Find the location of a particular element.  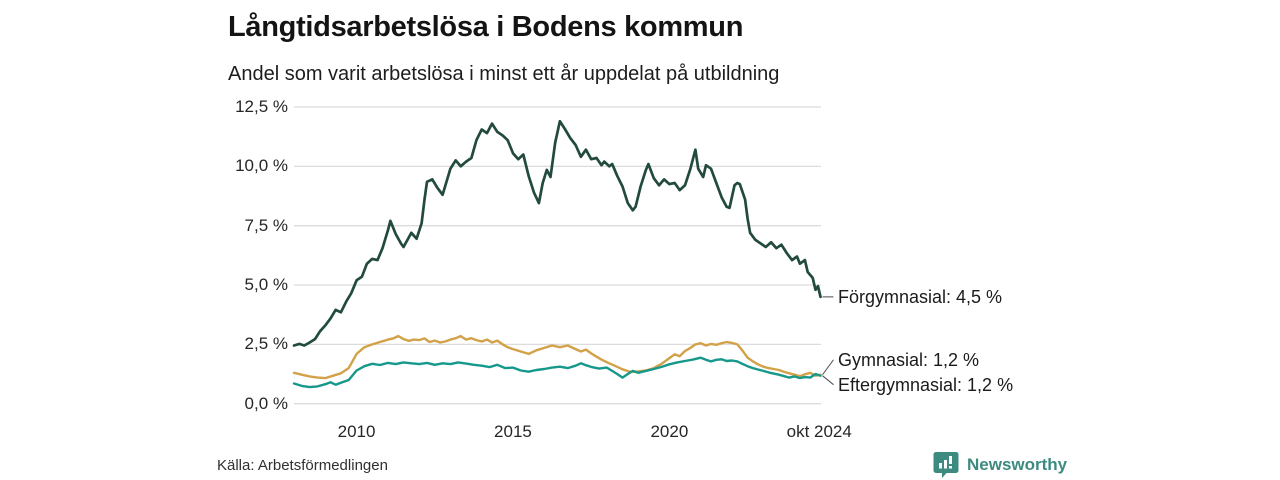

series-end-label-gymnasial: Gymnasial: 1,2 % is located at coordinates (909, 359).